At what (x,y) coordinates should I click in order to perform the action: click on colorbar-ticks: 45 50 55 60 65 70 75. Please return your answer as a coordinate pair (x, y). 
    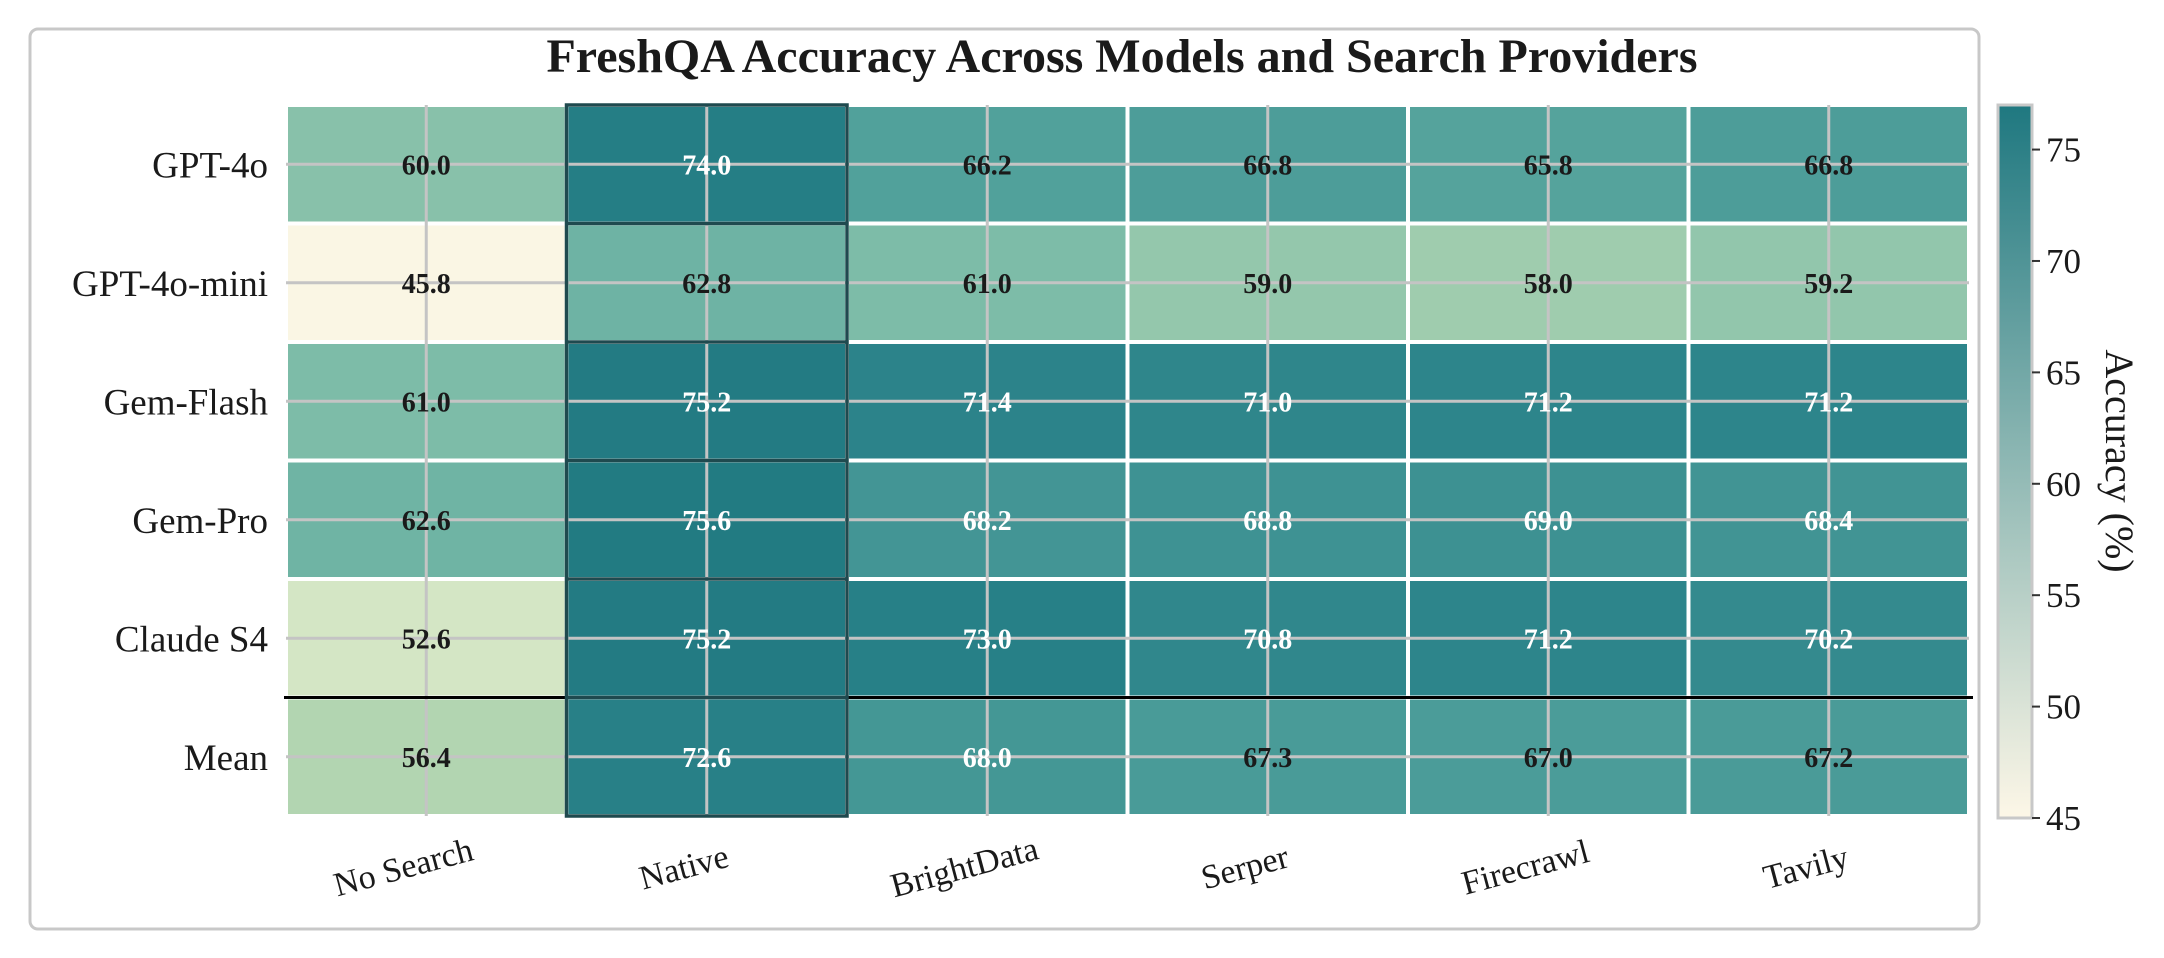
    Looking at the image, I should click on (2056, 484).